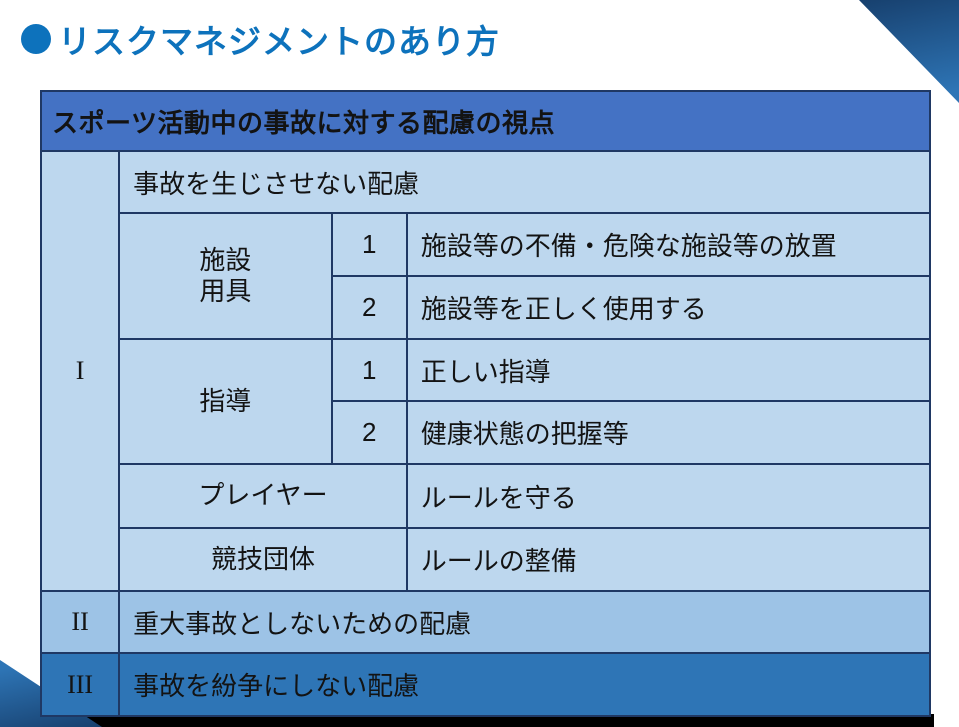 The width and height of the screenshot is (959, 727). I want to click on player-text: ルールを守る, so click(668, 496).